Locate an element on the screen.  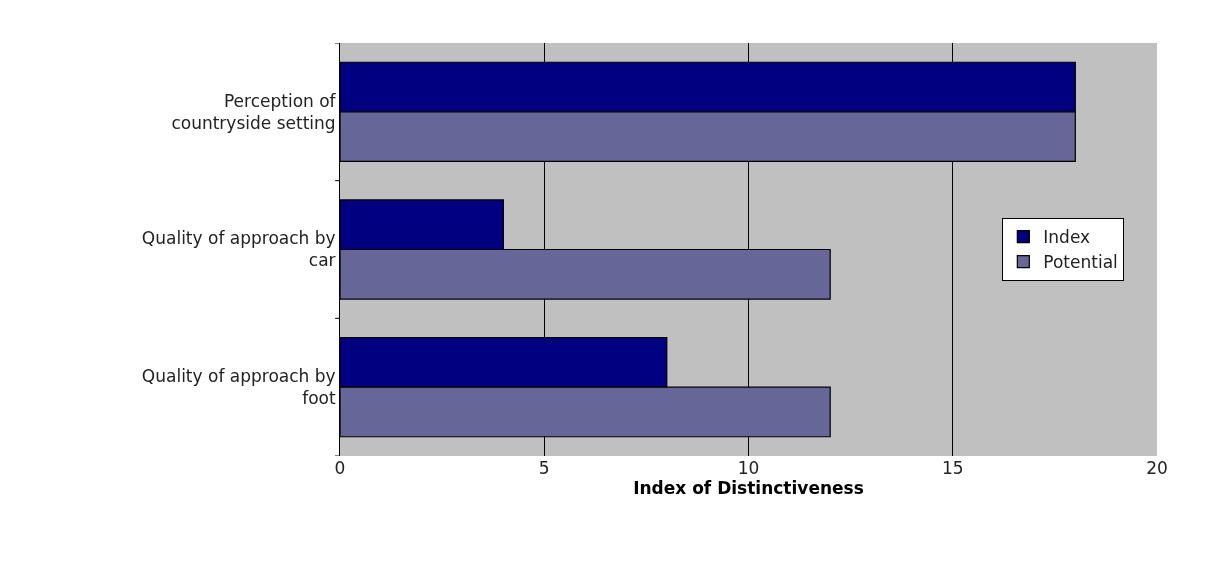
y-tick-label: Quality of approach by car is located at coordinates (238, 249).